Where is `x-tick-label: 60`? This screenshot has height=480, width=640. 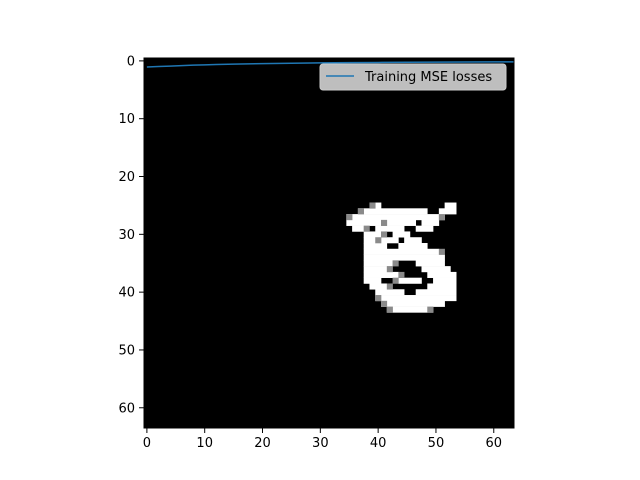
x-tick-label: 60 is located at coordinates (493, 443).